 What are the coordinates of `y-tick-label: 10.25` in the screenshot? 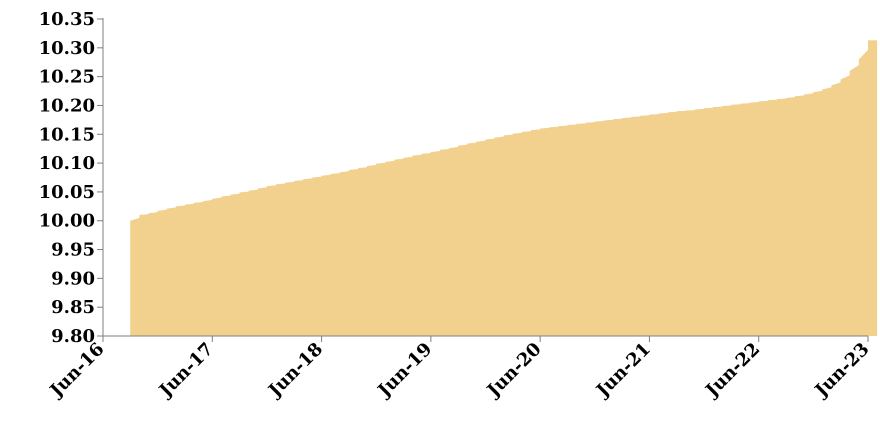 It's located at (67, 77).